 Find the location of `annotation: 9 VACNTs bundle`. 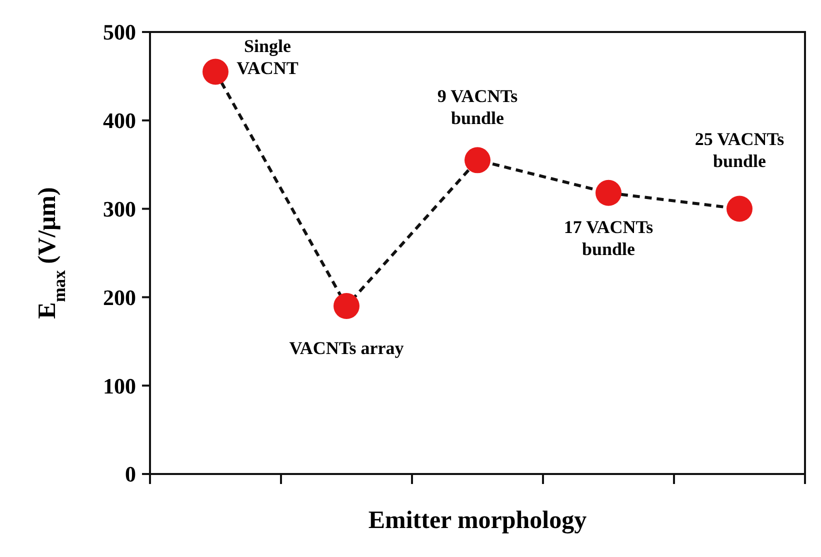

annotation: 9 VACNTs bundle is located at coordinates (477, 107).